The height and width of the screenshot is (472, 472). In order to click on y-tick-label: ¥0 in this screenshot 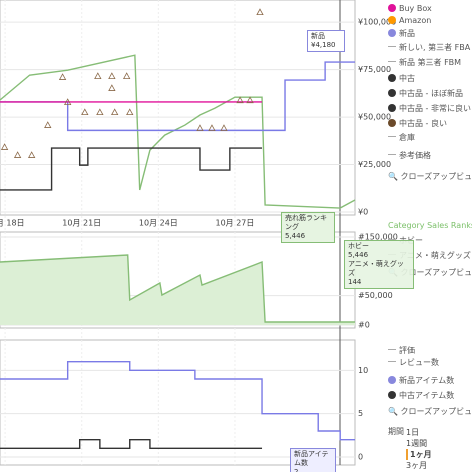, I will do `click(363, 212)`.